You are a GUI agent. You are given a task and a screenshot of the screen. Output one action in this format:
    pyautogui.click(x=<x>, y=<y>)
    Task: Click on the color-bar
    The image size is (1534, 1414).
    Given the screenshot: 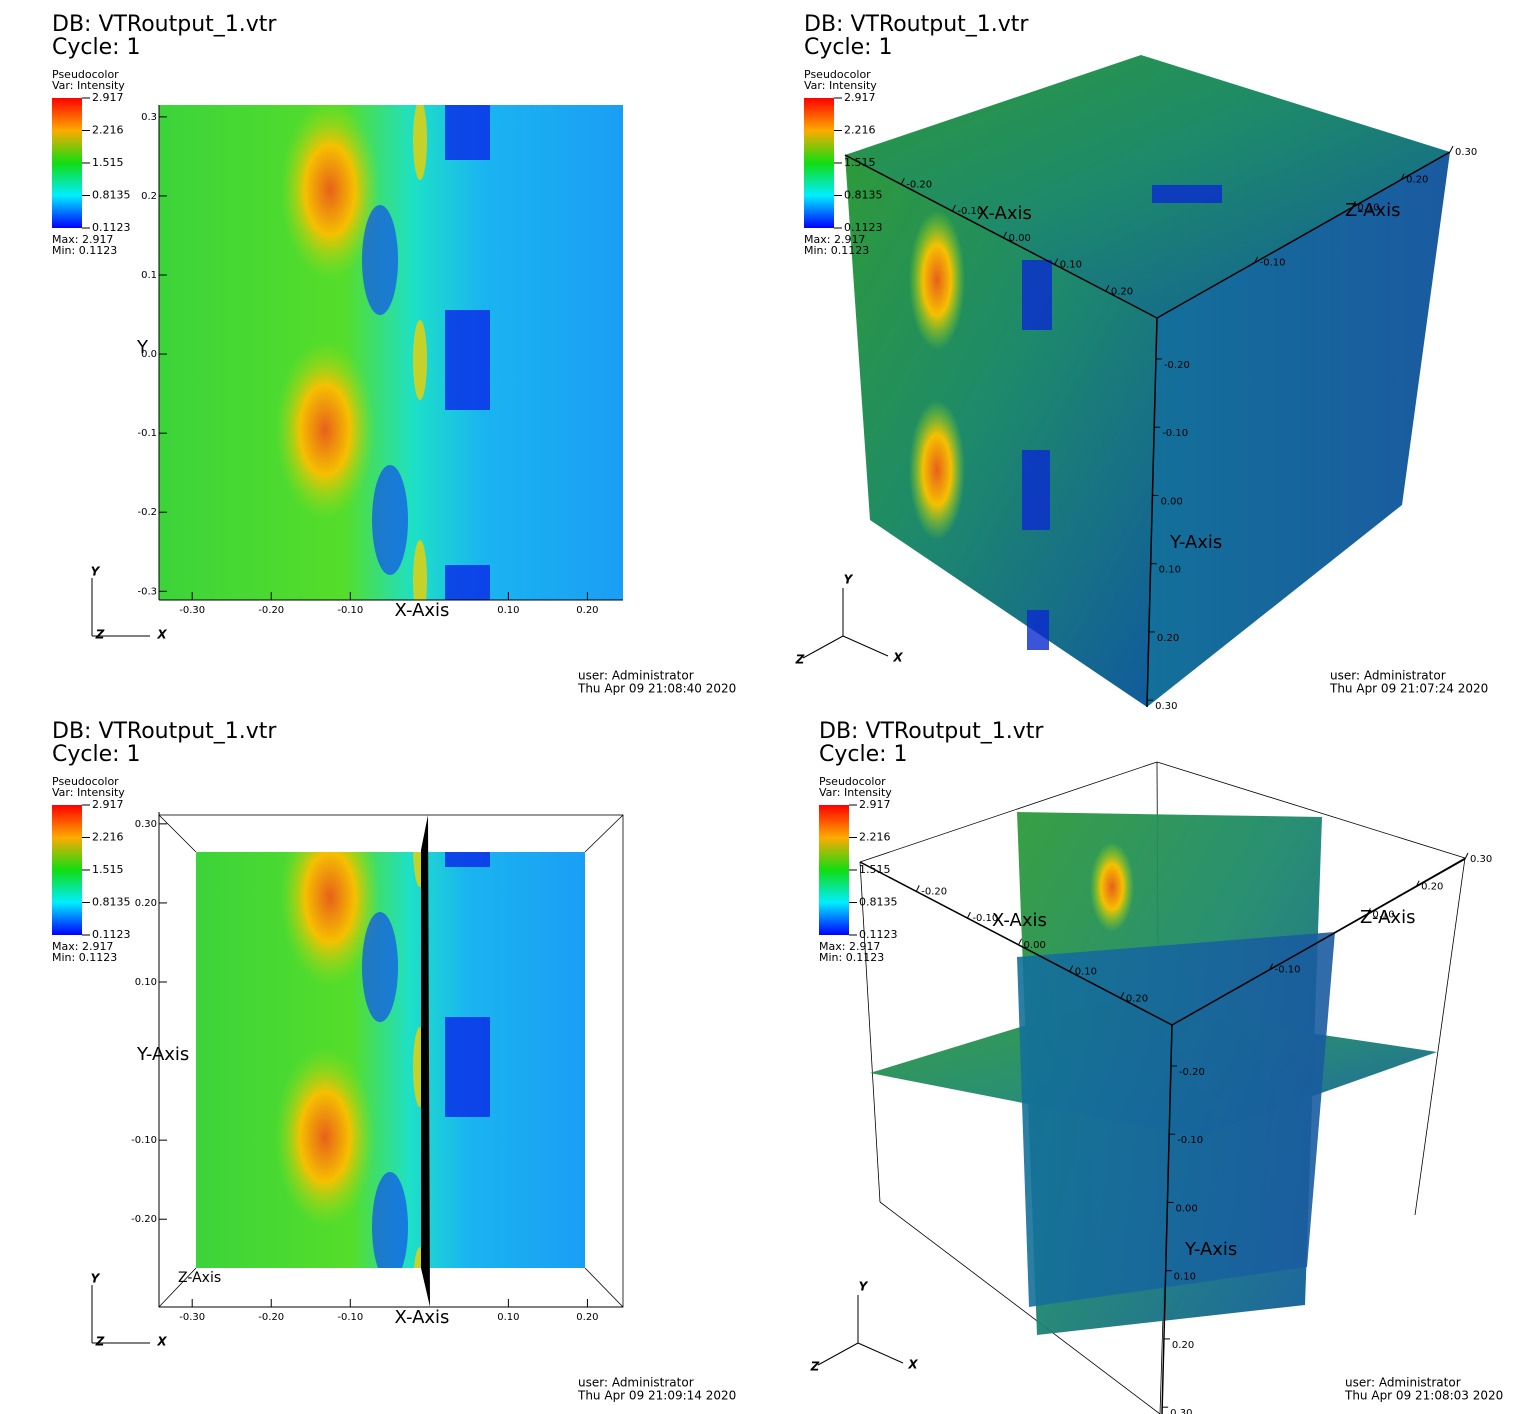 What is the action you would take?
    pyautogui.click(x=834, y=870)
    